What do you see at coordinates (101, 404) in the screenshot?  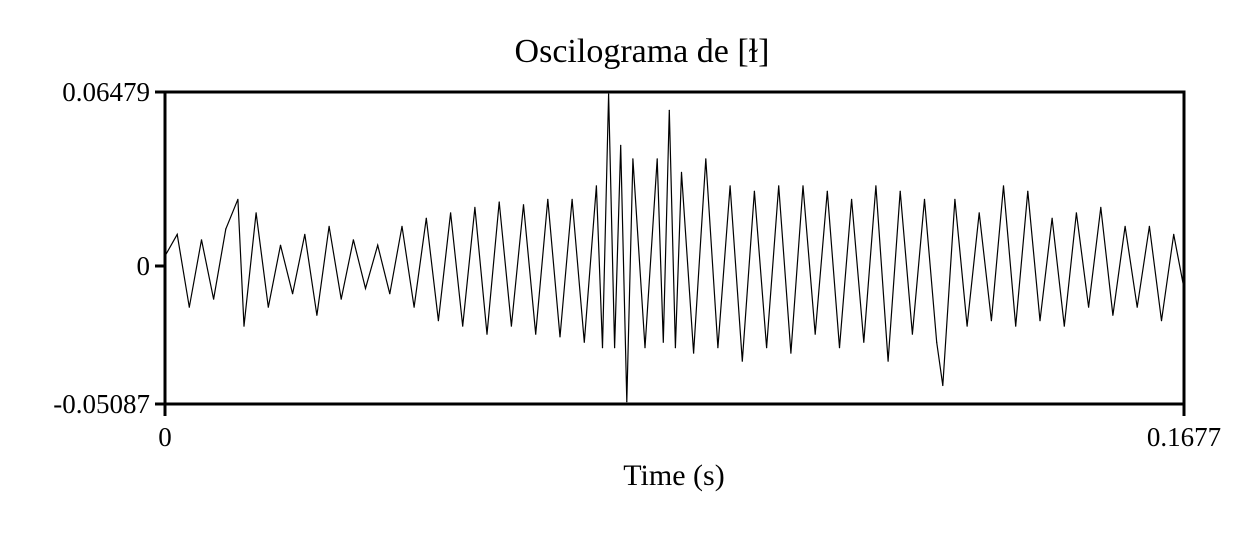 I see `y-tick-label-min: -0.05087` at bounding box center [101, 404].